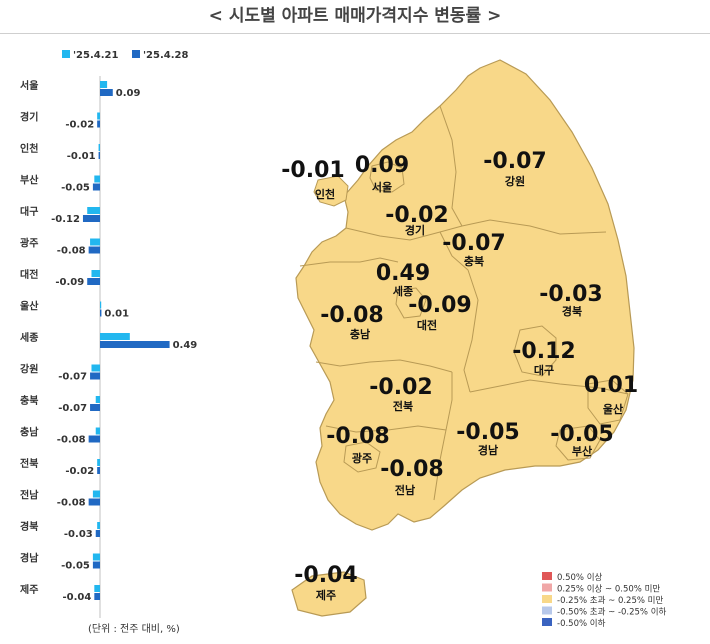 This screenshot has width=710, height=644. What do you see at coordinates (611, 385) in the screenshot?
I see `map-value-ulsan: 0.01` at bounding box center [611, 385].